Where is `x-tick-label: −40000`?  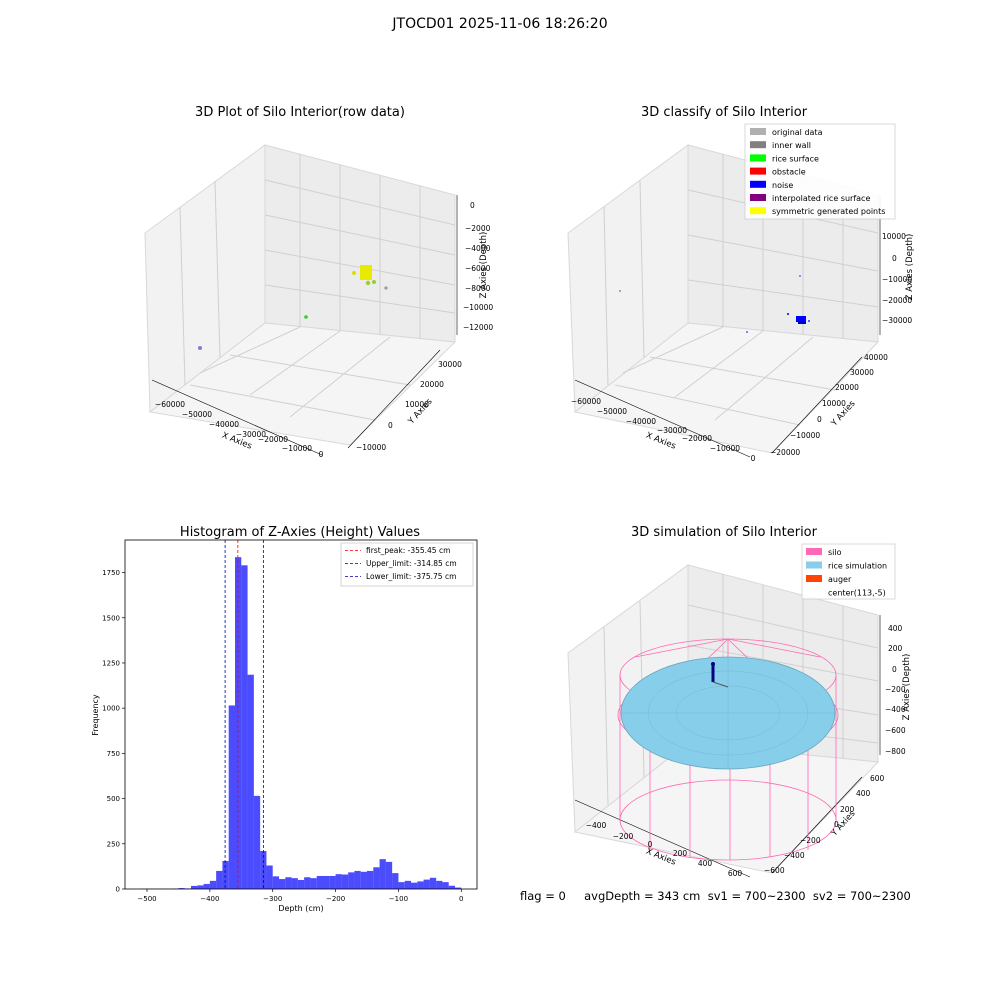
x-tick-label: −40000 is located at coordinates (641, 421).